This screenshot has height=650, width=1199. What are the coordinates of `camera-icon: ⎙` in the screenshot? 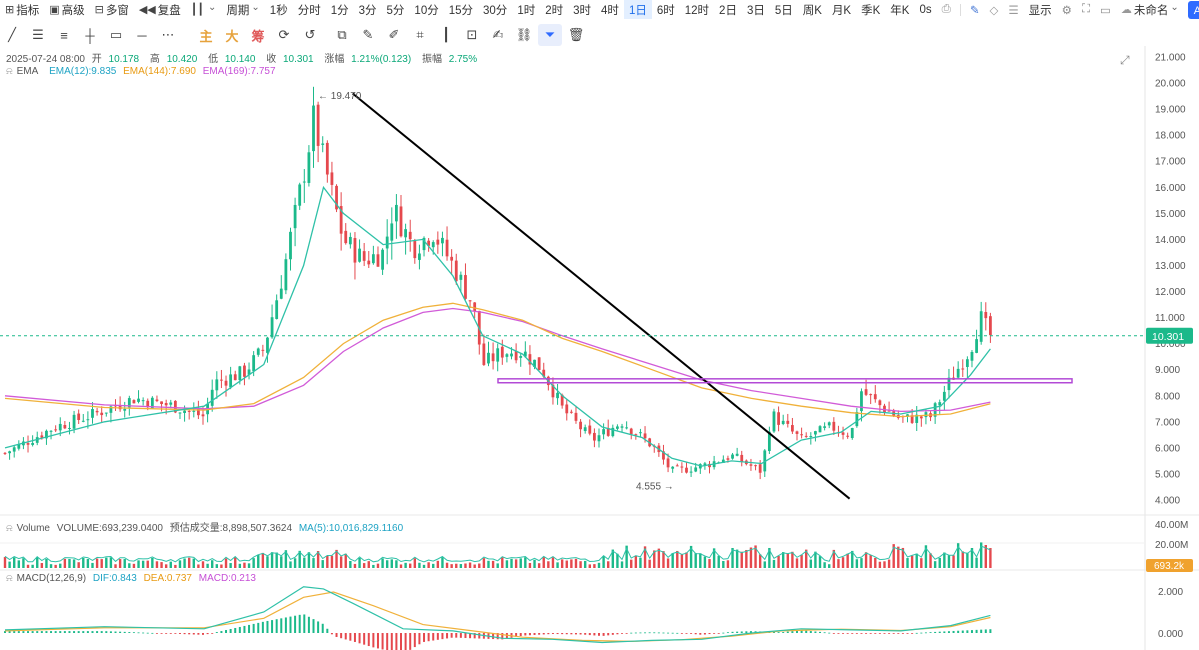 It's located at (946, 9).